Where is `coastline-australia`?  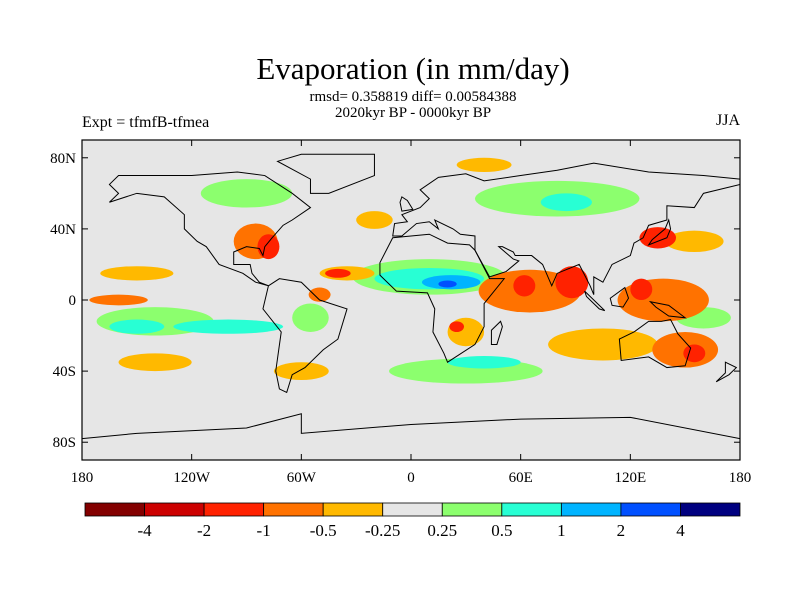 coastline-australia is located at coordinates (655, 343).